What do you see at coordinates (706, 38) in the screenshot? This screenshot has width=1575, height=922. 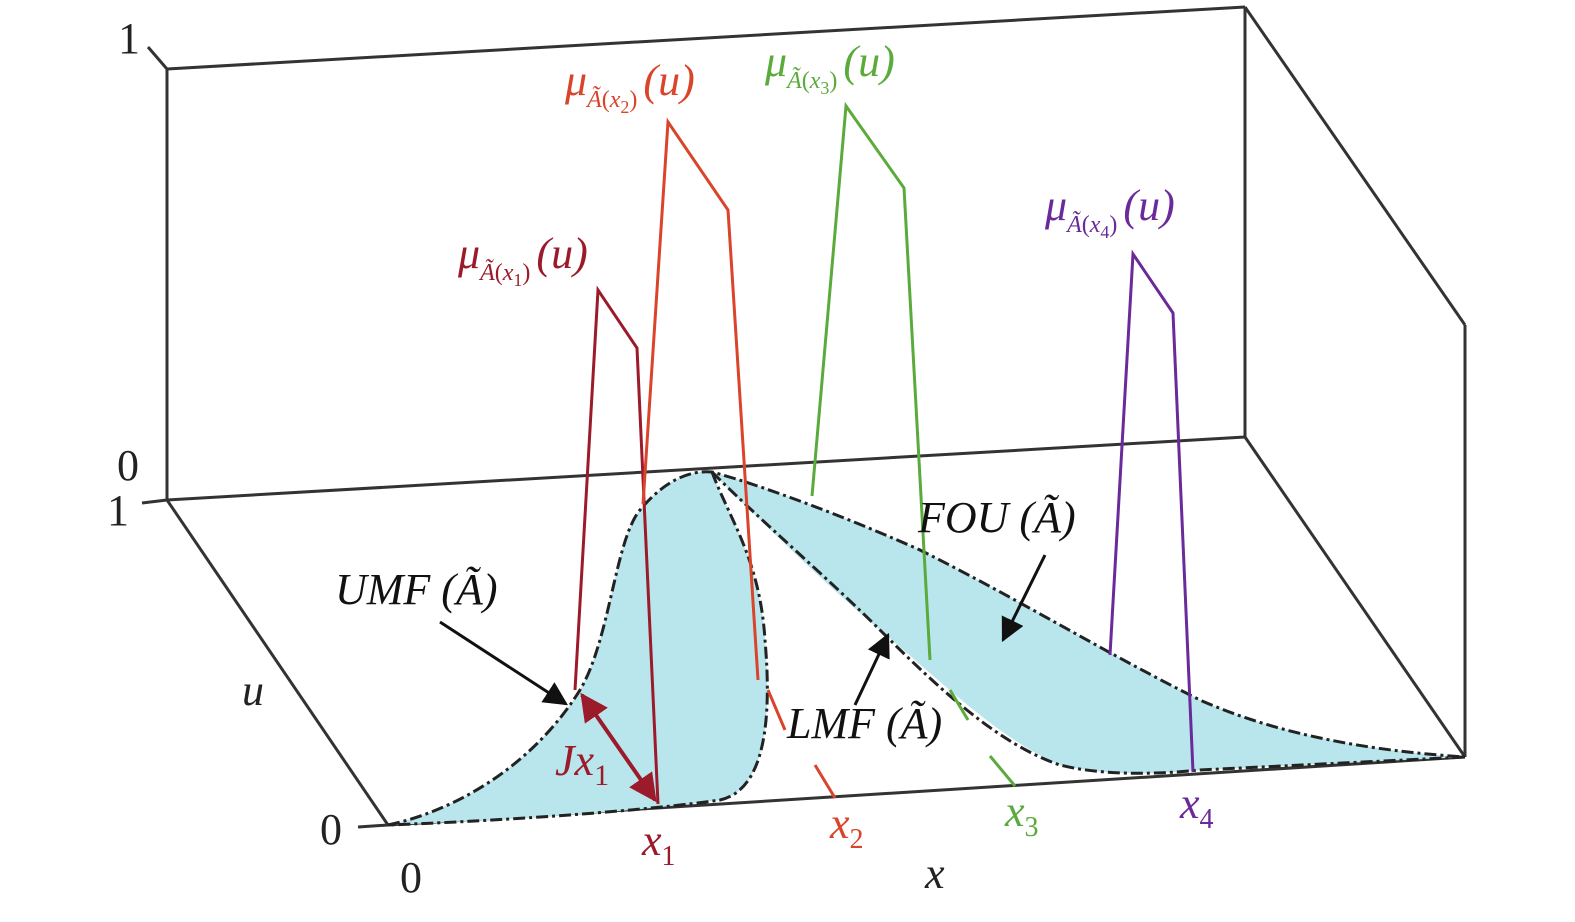 I see `frame-top-back` at bounding box center [706, 38].